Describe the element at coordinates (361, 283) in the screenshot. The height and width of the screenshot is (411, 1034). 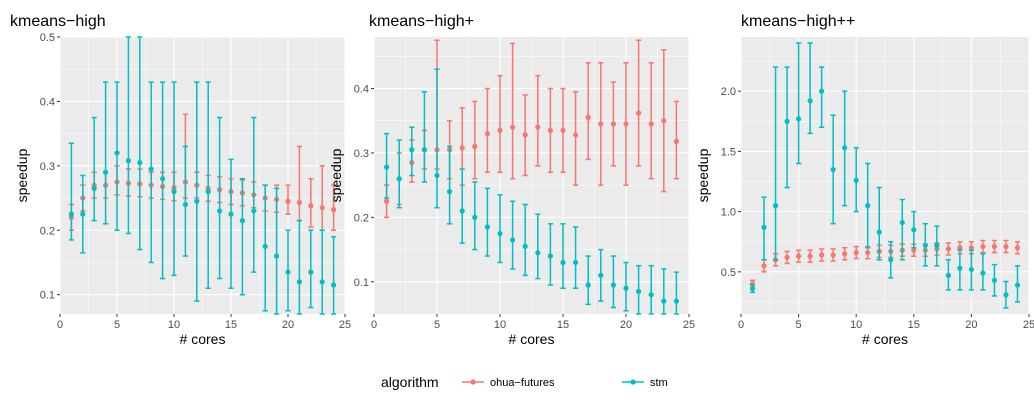
I see `y-tick-label: 0.1` at that location.